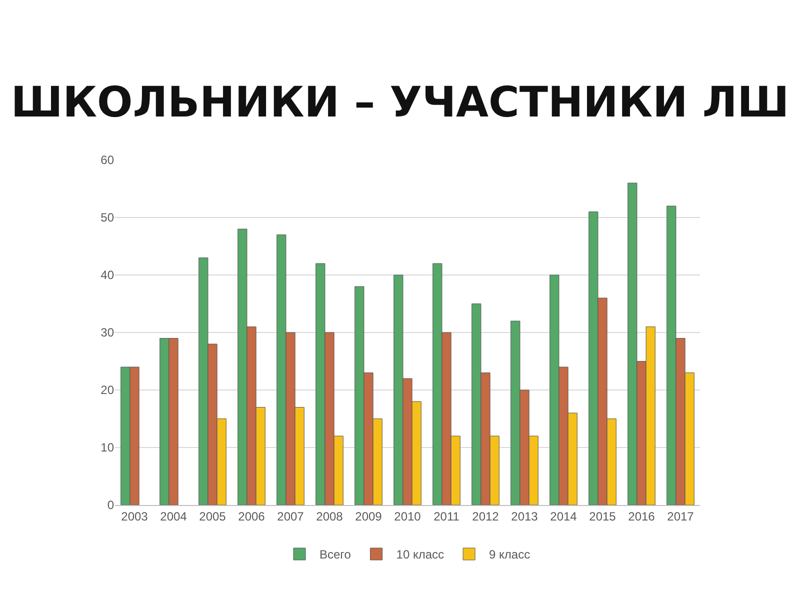 Image resolution: width=800 pixels, height=600 pixels. What do you see at coordinates (212, 516) in the screenshot?
I see `x-tick-label: 2005` at bounding box center [212, 516].